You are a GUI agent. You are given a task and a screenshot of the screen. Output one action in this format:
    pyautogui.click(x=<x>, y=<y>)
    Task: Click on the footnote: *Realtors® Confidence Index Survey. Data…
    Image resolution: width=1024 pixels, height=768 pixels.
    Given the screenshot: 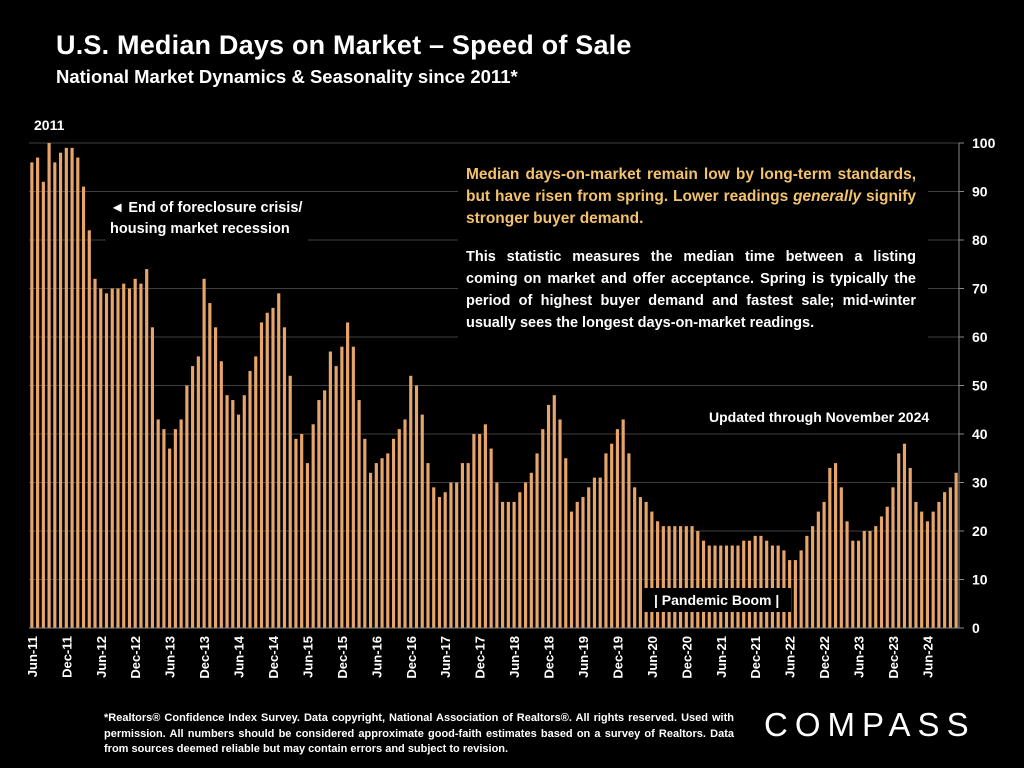 What is the action you would take?
    pyautogui.click(x=419, y=733)
    